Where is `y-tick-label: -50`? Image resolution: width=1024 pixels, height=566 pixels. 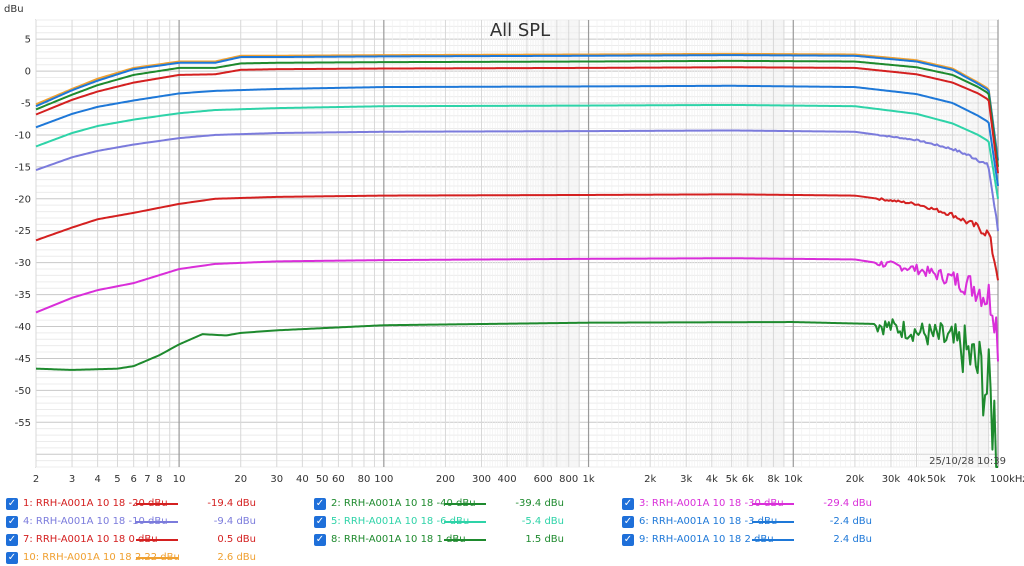 y-tick-label: -50 is located at coordinates (23, 391).